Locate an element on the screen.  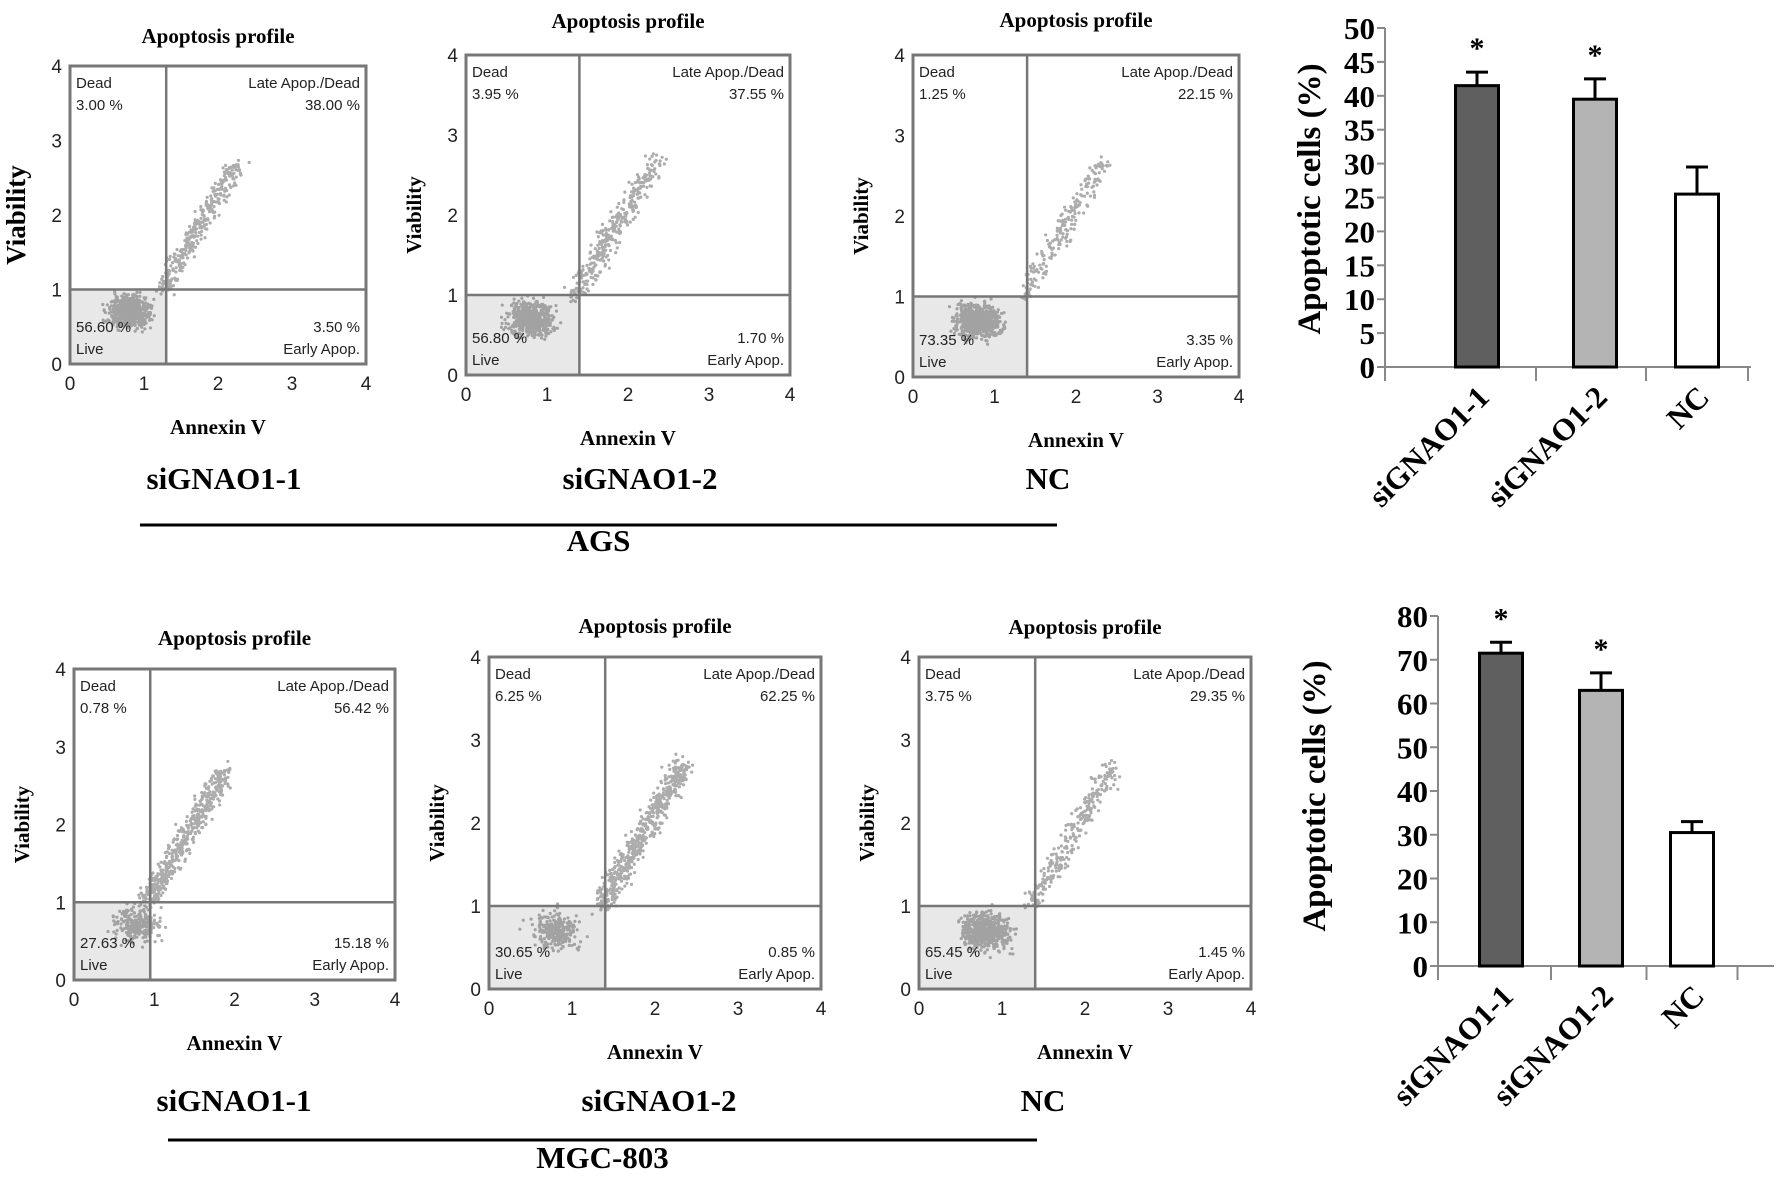
x-tick-label: 0 is located at coordinates (70, 384).